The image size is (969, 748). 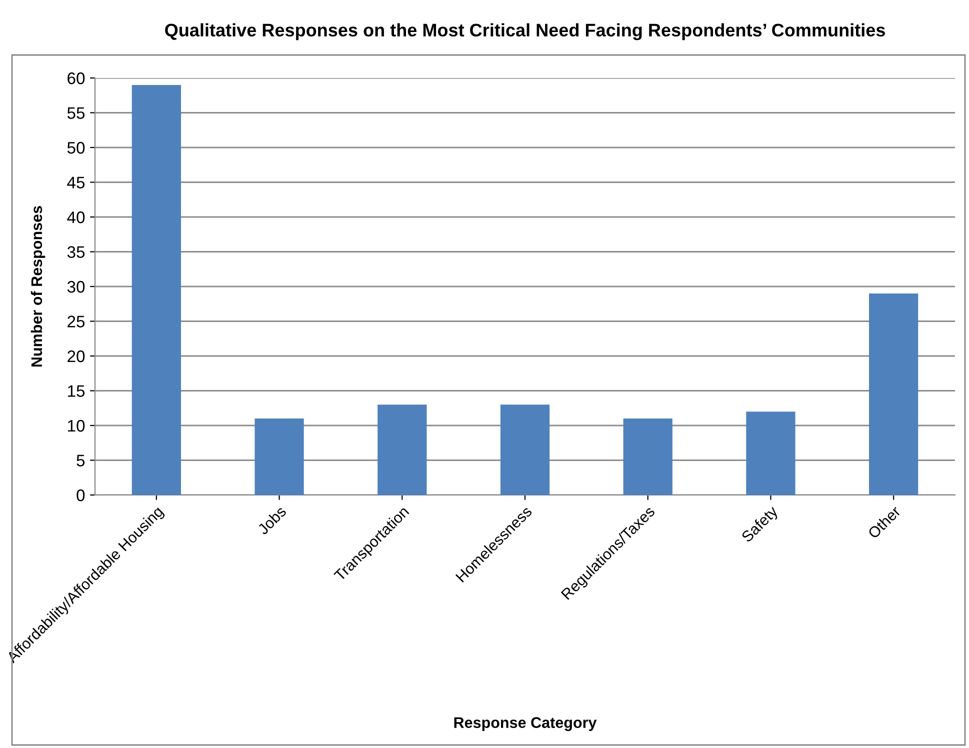 What do you see at coordinates (525, 31) in the screenshot?
I see `chart-title: Qualitative Responses on the Most Critical Need Facing Respondents’ Communities` at bounding box center [525, 31].